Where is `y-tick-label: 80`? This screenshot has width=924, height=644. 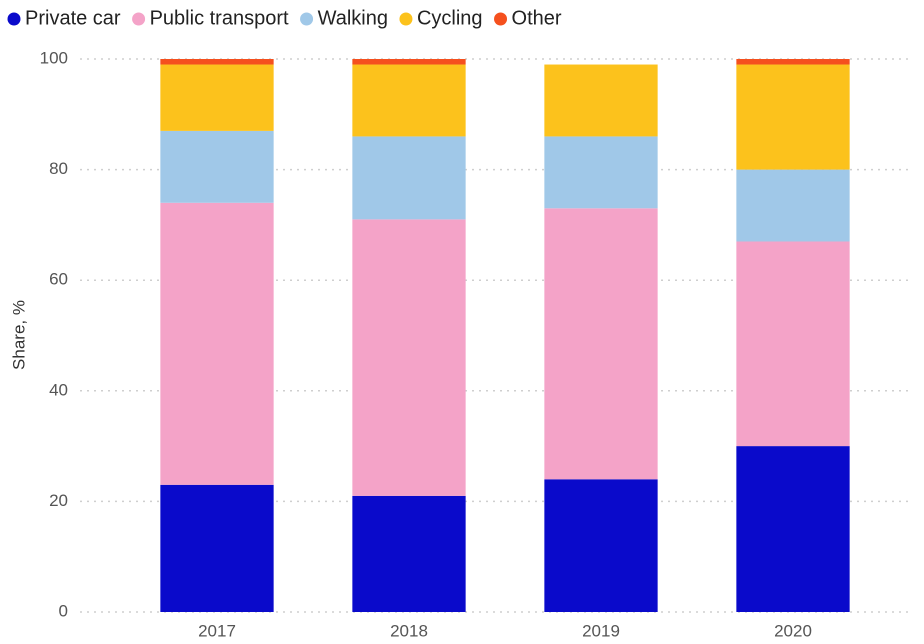 y-tick-label: 80 is located at coordinates (58, 168).